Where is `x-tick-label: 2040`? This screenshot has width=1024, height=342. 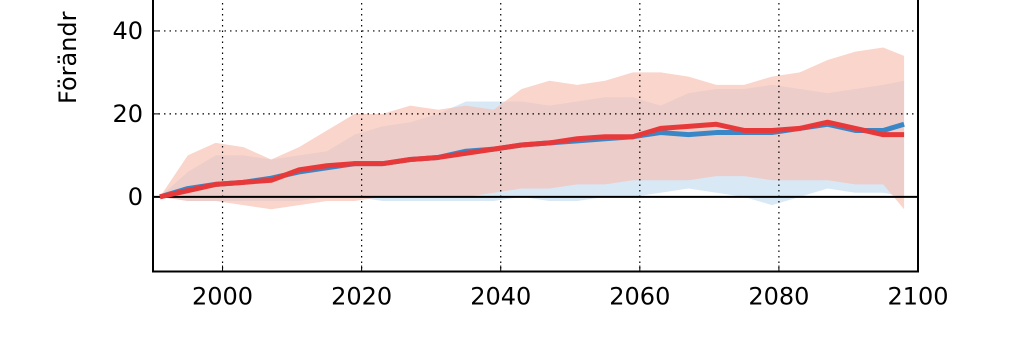 x-tick-label: 2040 is located at coordinates (500, 297).